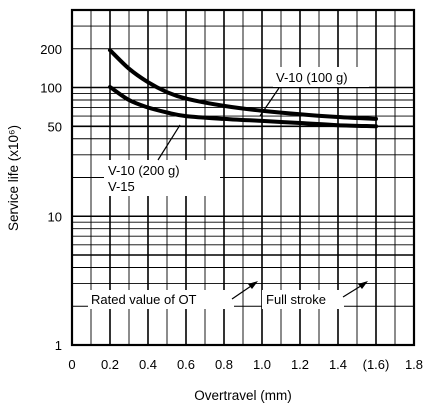 This screenshot has height=408, width=426. What do you see at coordinates (414, 364) in the screenshot?
I see `x-tick-label: 1.8` at bounding box center [414, 364].